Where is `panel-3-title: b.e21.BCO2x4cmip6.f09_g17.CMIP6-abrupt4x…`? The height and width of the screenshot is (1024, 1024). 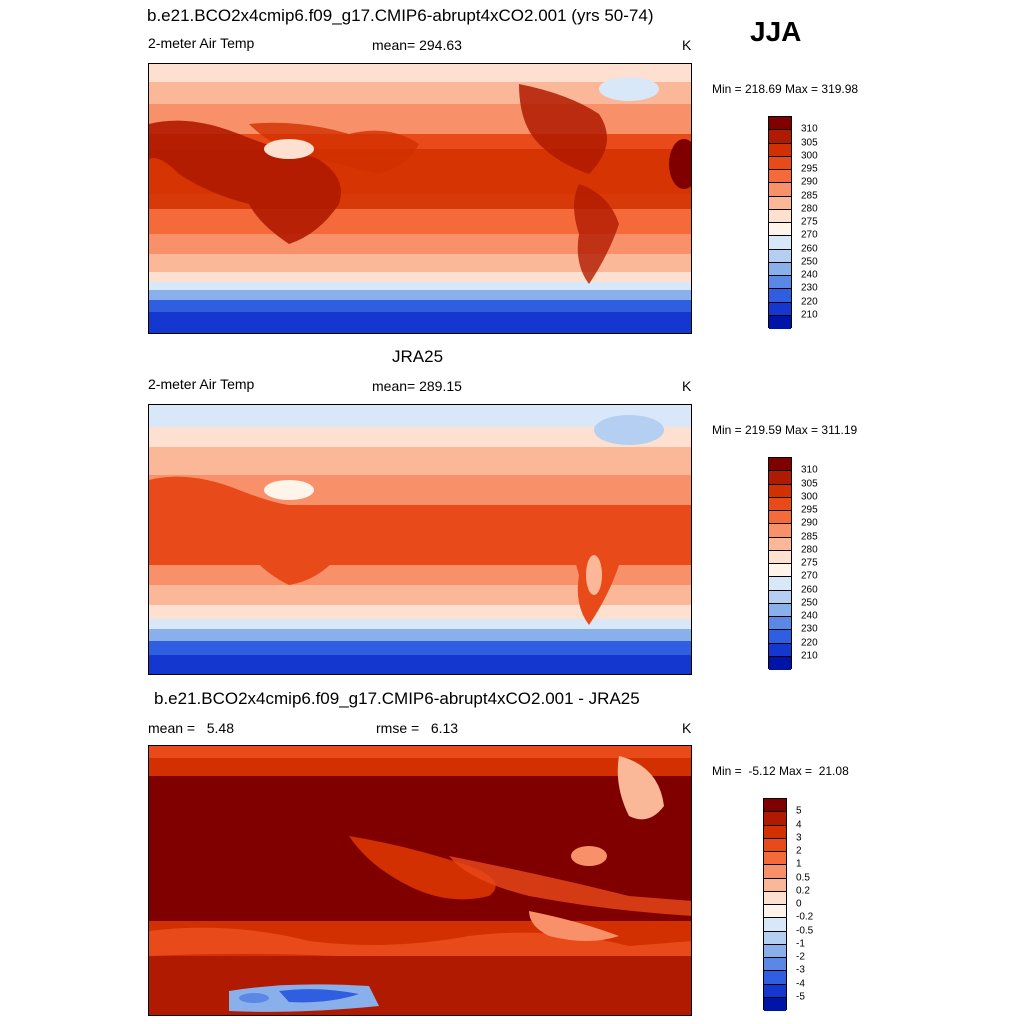
panel-3-title: b.e21.BCO2x4cmip6.f09_g17.CMIP6-abrupt4x… is located at coordinates (397, 698).